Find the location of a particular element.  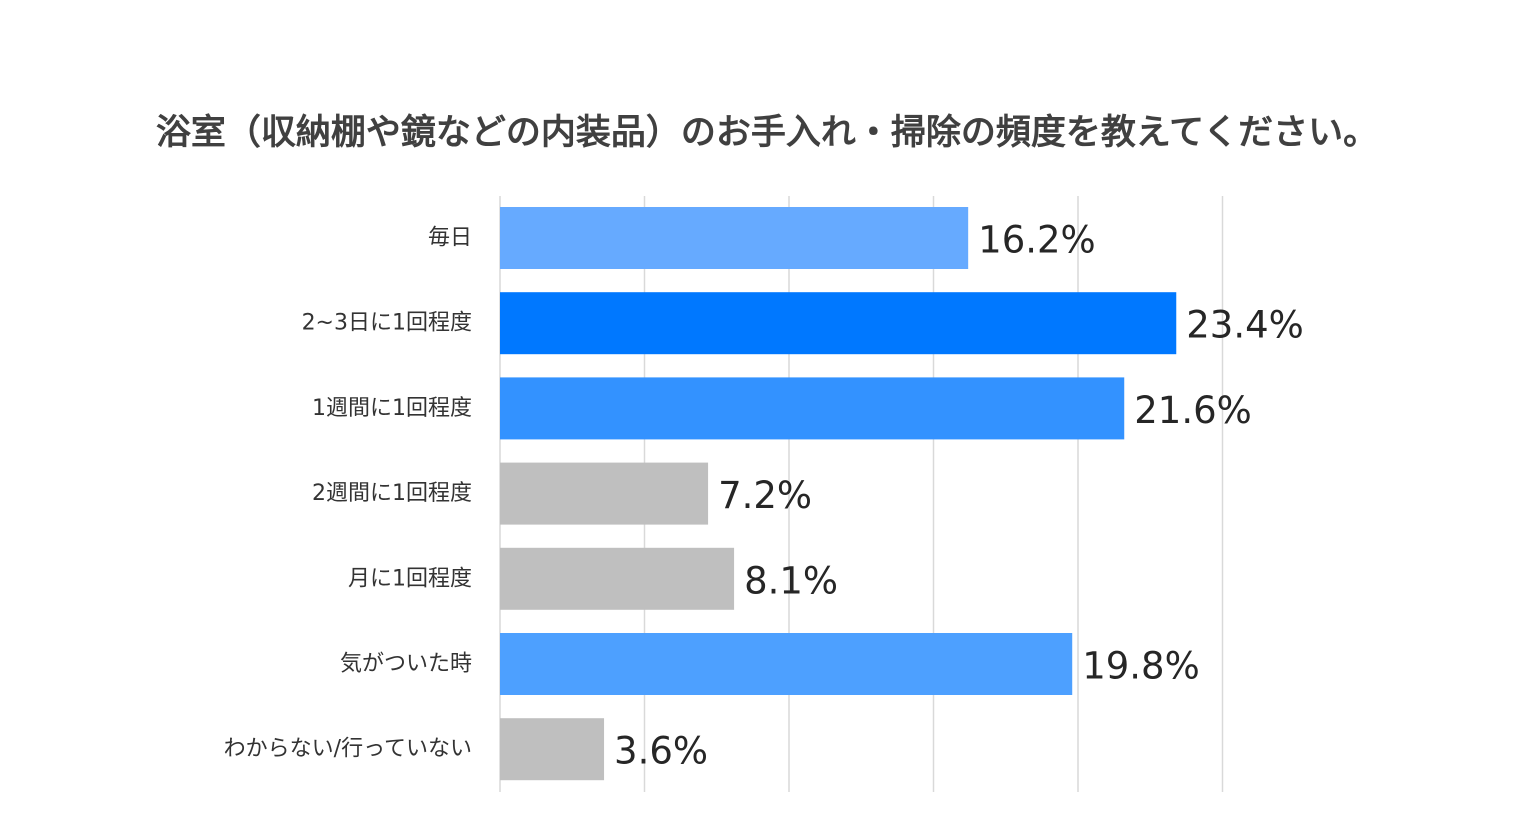

data-label: 21.6% is located at coordinates (1193, 410).